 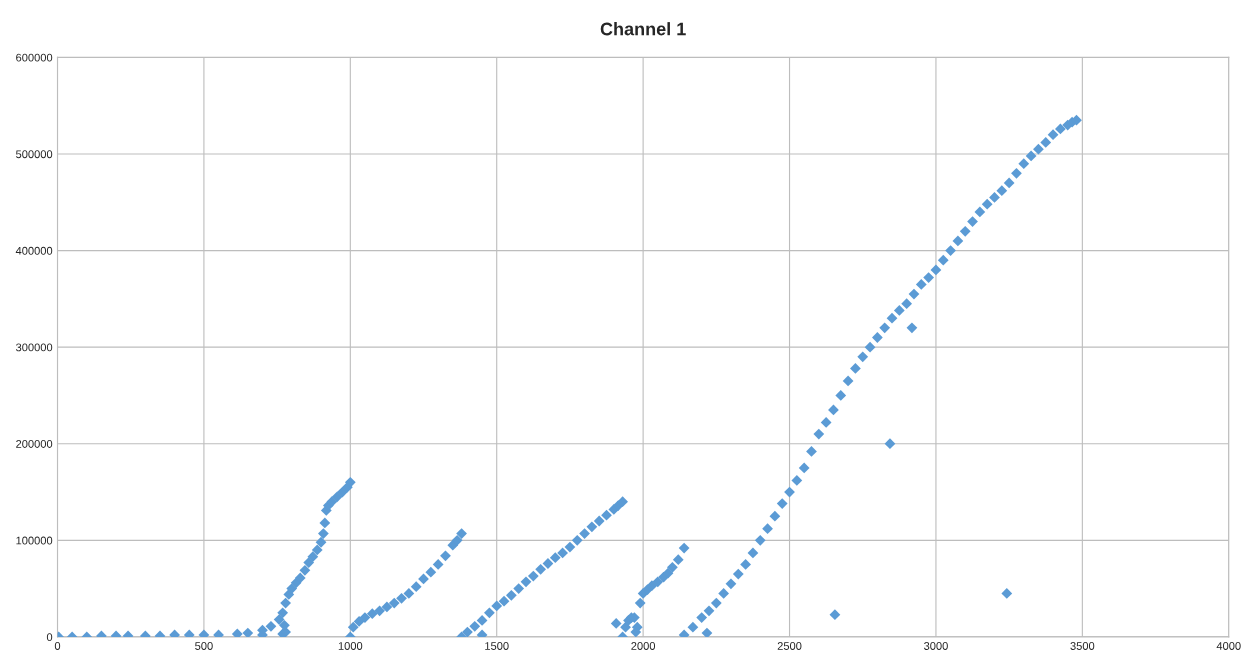 What do you see at coordinates (34, 444) in the screenshot?
I see `y-tick-label: 200000` at bounding box center [34, 444].